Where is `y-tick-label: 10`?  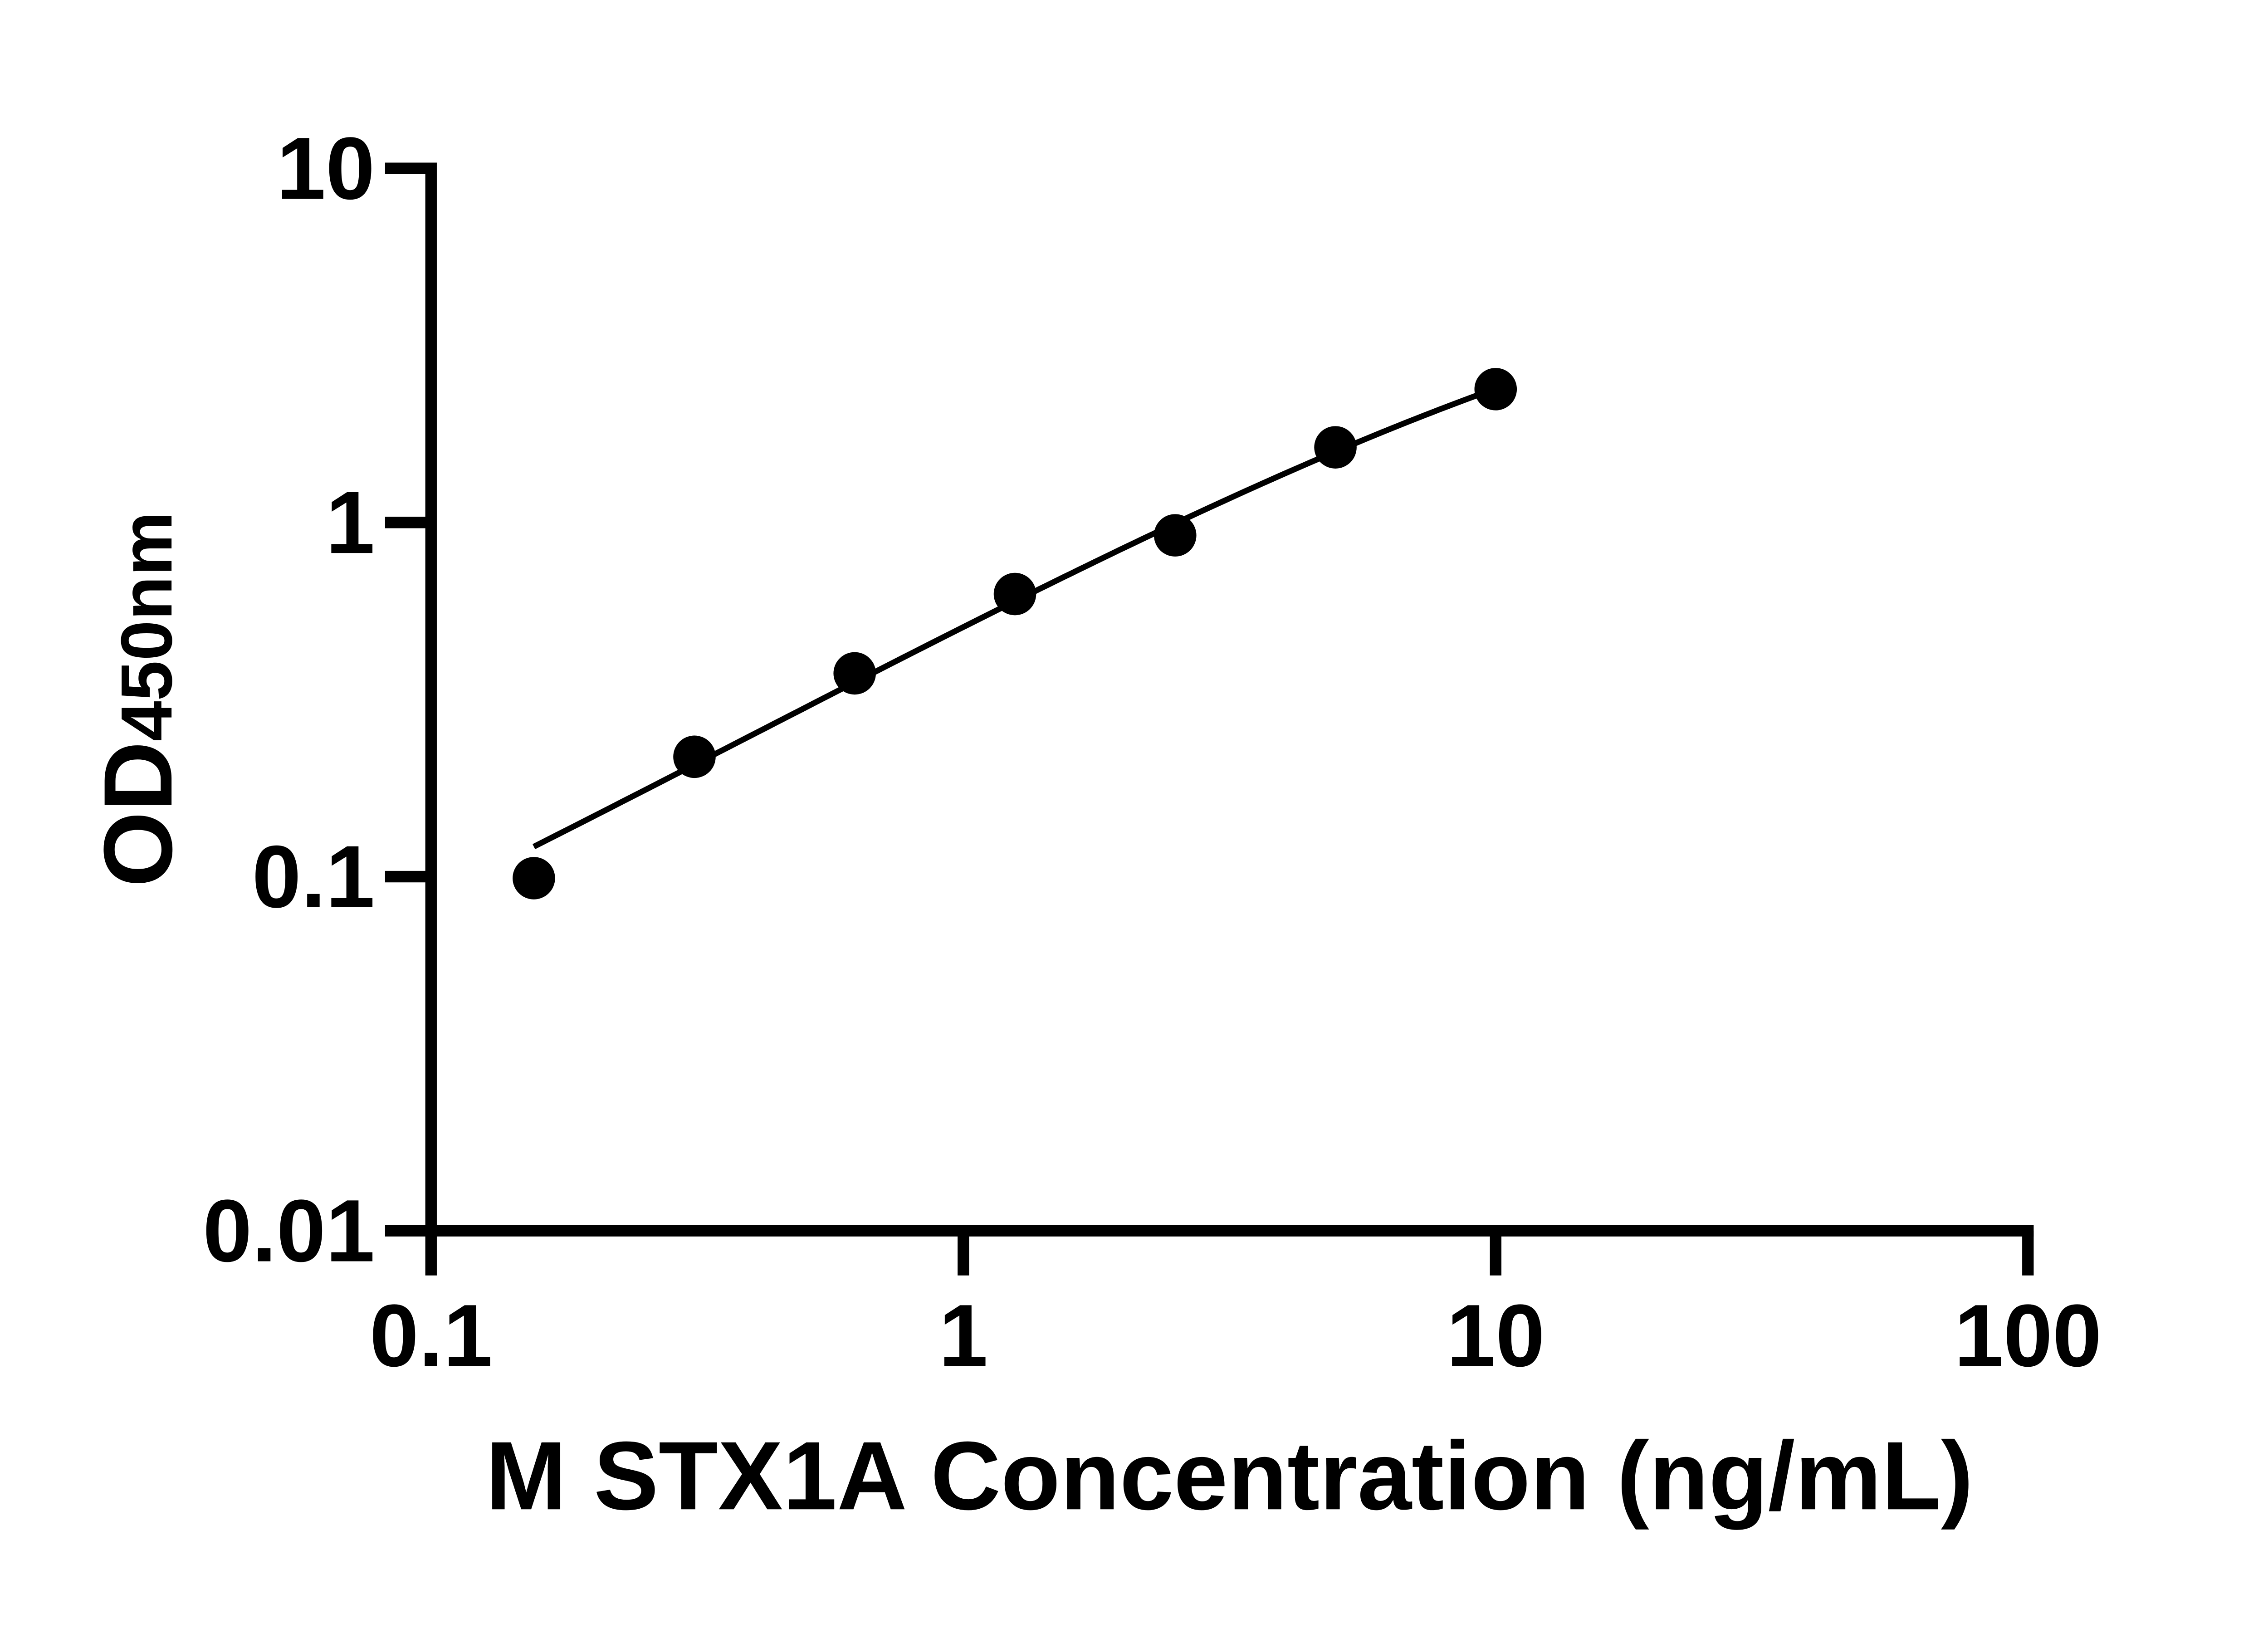
y-tick-label: 10 is located at coordinates (326, 168).